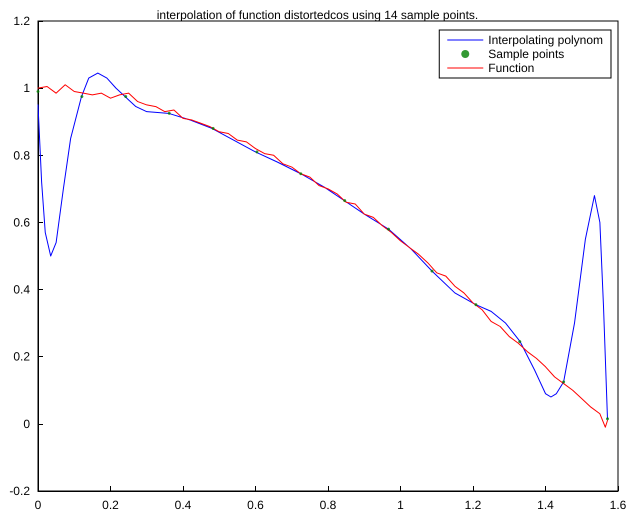 The width and height of the screenshot is (635, 511). I want to click on x-tick-label: 1.2, so click(473, 504).